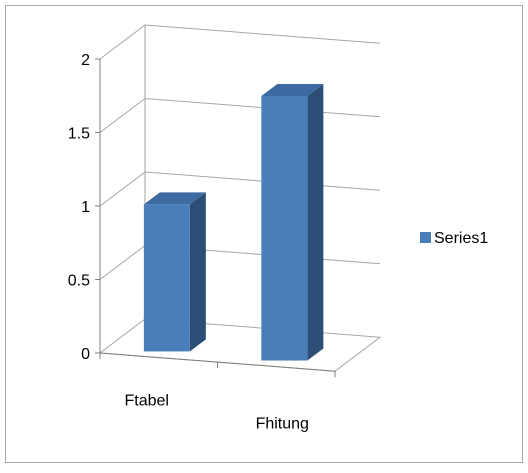  Describe the element at coordinates (282, 424) in the screenshot. I see `x-tick-label: Fhitung` at that location.